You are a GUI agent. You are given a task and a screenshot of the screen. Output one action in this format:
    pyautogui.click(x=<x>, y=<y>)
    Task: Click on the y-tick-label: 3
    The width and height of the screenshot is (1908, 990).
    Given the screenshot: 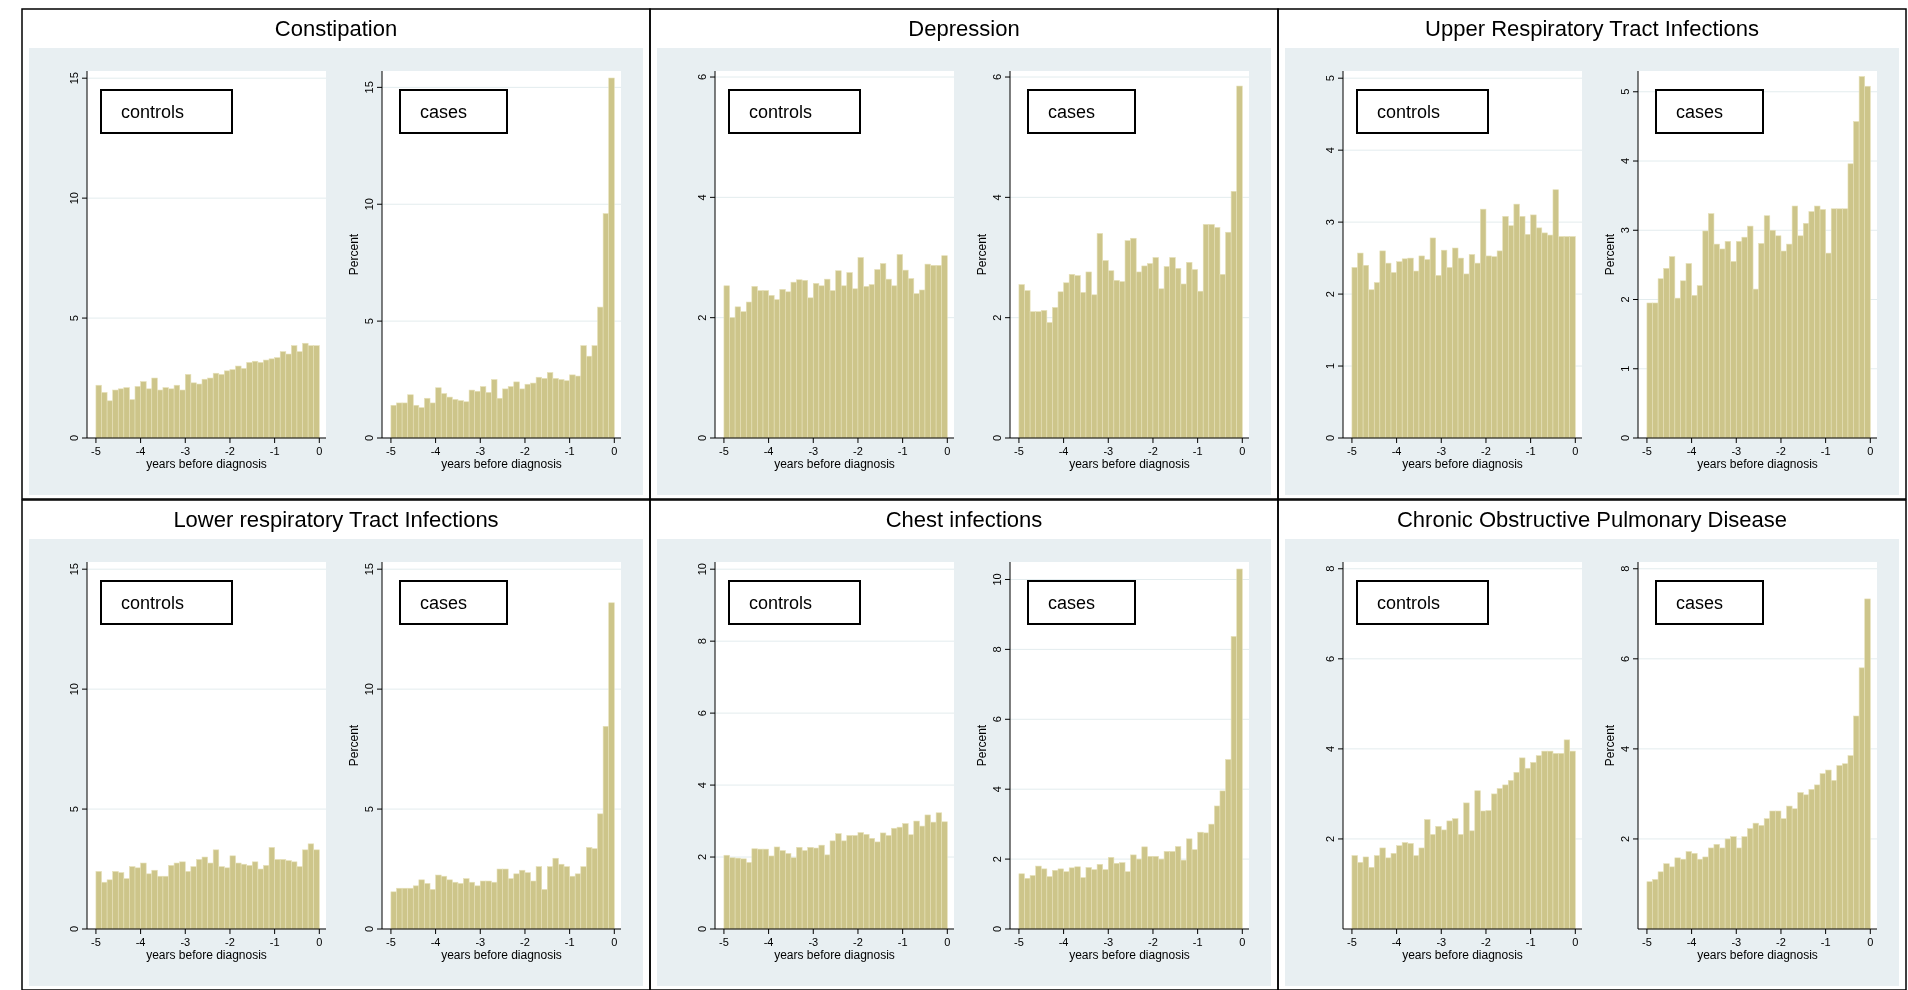 What is the action you would take?
    pyautogui.click(x=1330, y=222)
    